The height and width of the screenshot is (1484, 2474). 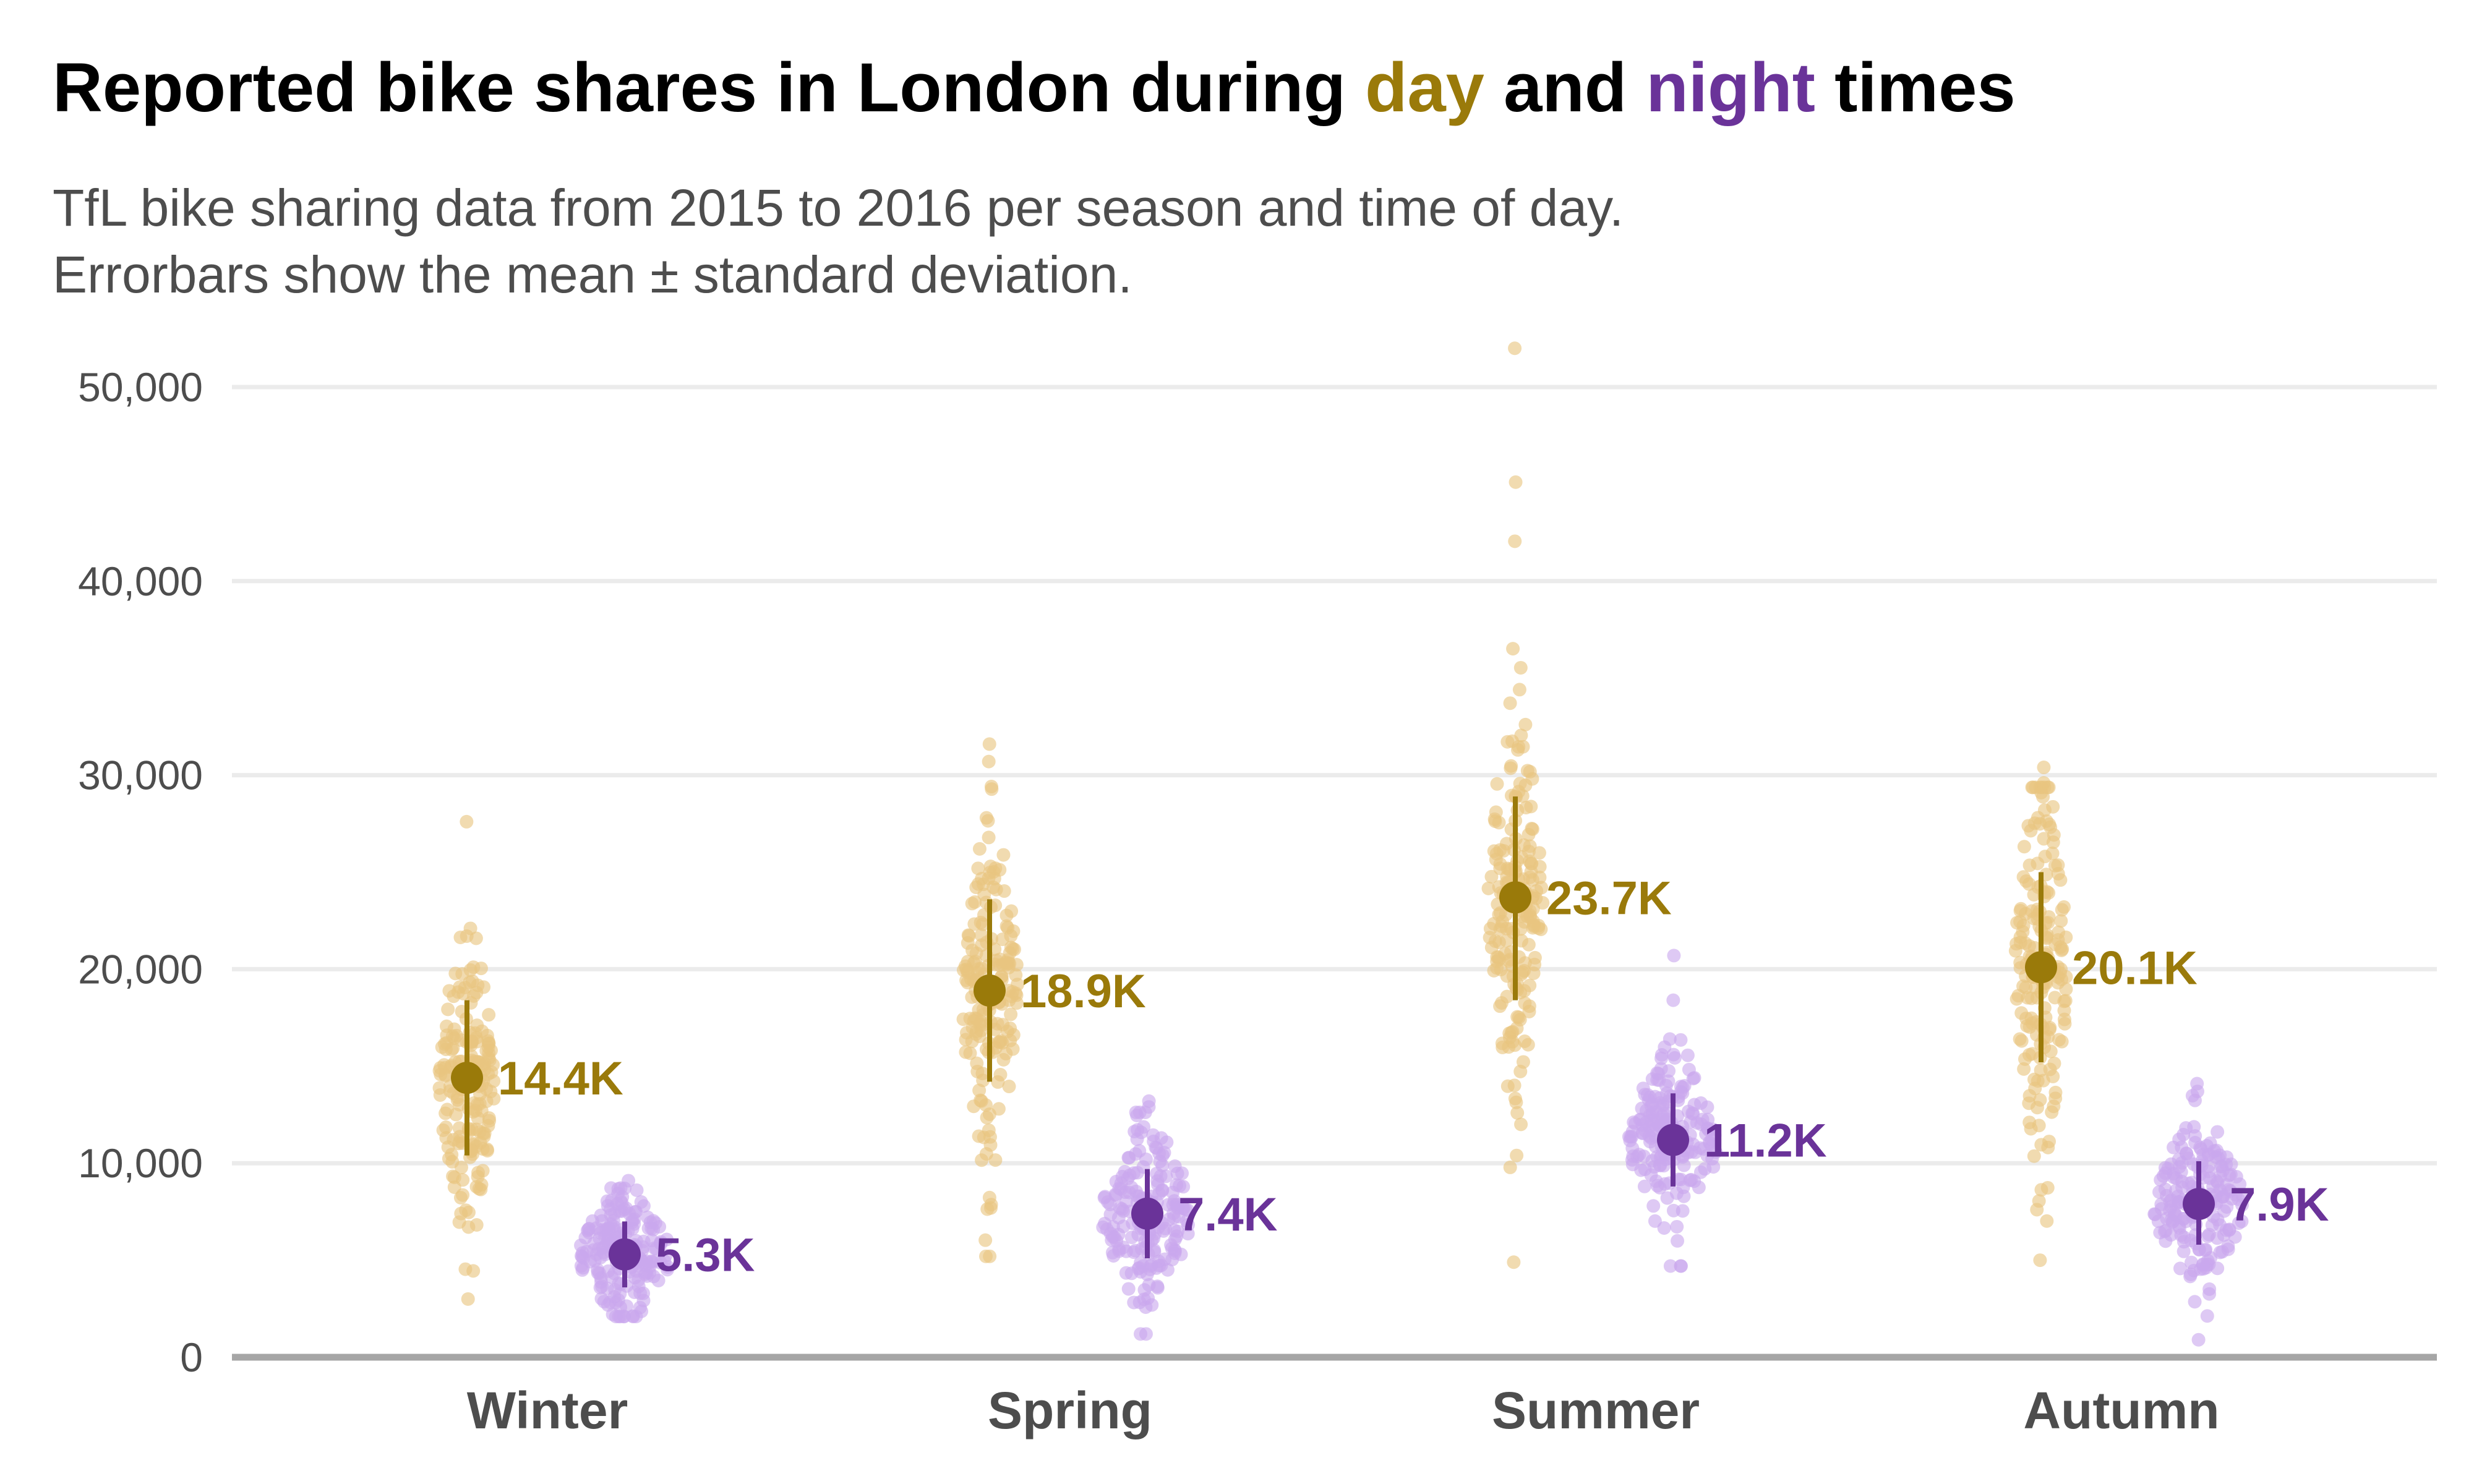 I want to click on title-word-times: times, so click(x=1915, y=87).